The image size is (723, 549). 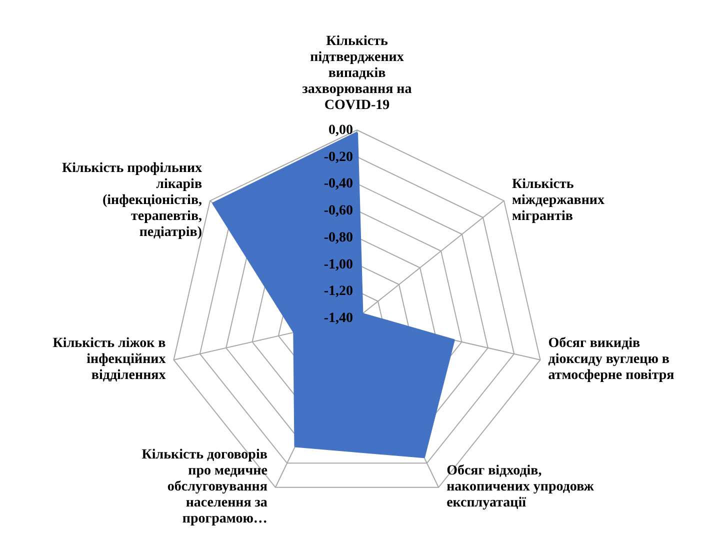 What do you see at coordinates (340, 130) in the screenshot?
I see `y-tick-label: 0,00` at bounding box center [340, 130].